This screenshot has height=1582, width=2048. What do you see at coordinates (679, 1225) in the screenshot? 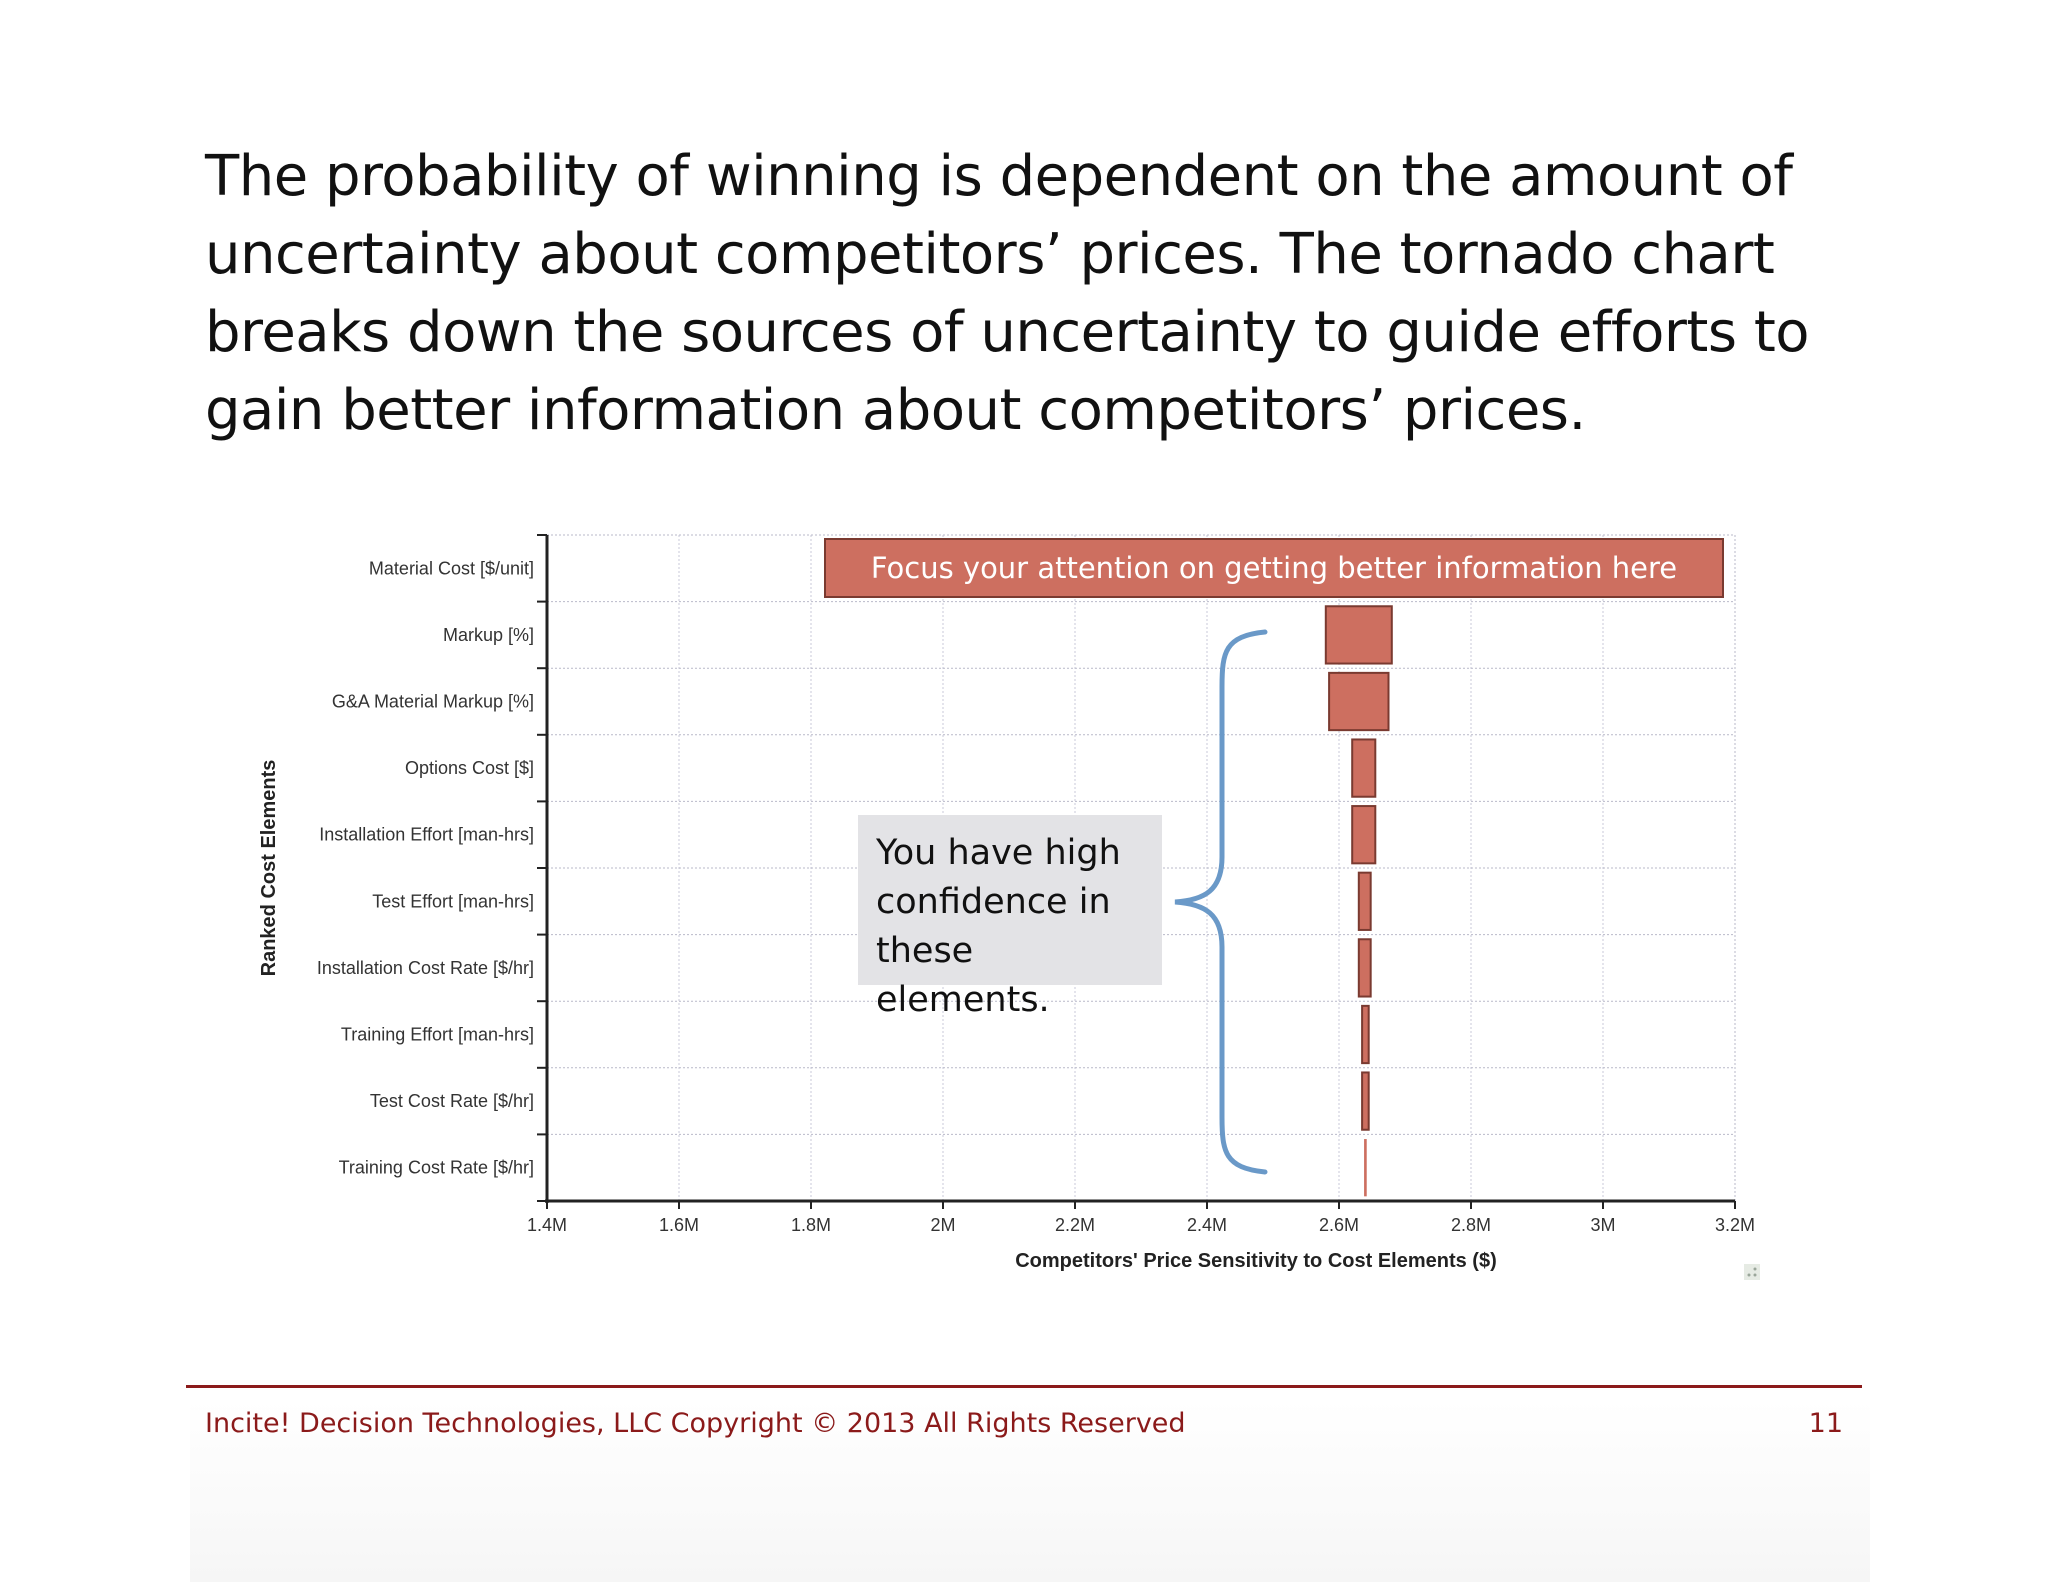
I see `x-tick-label: 1.6M` at bounding box center [679, 1225].